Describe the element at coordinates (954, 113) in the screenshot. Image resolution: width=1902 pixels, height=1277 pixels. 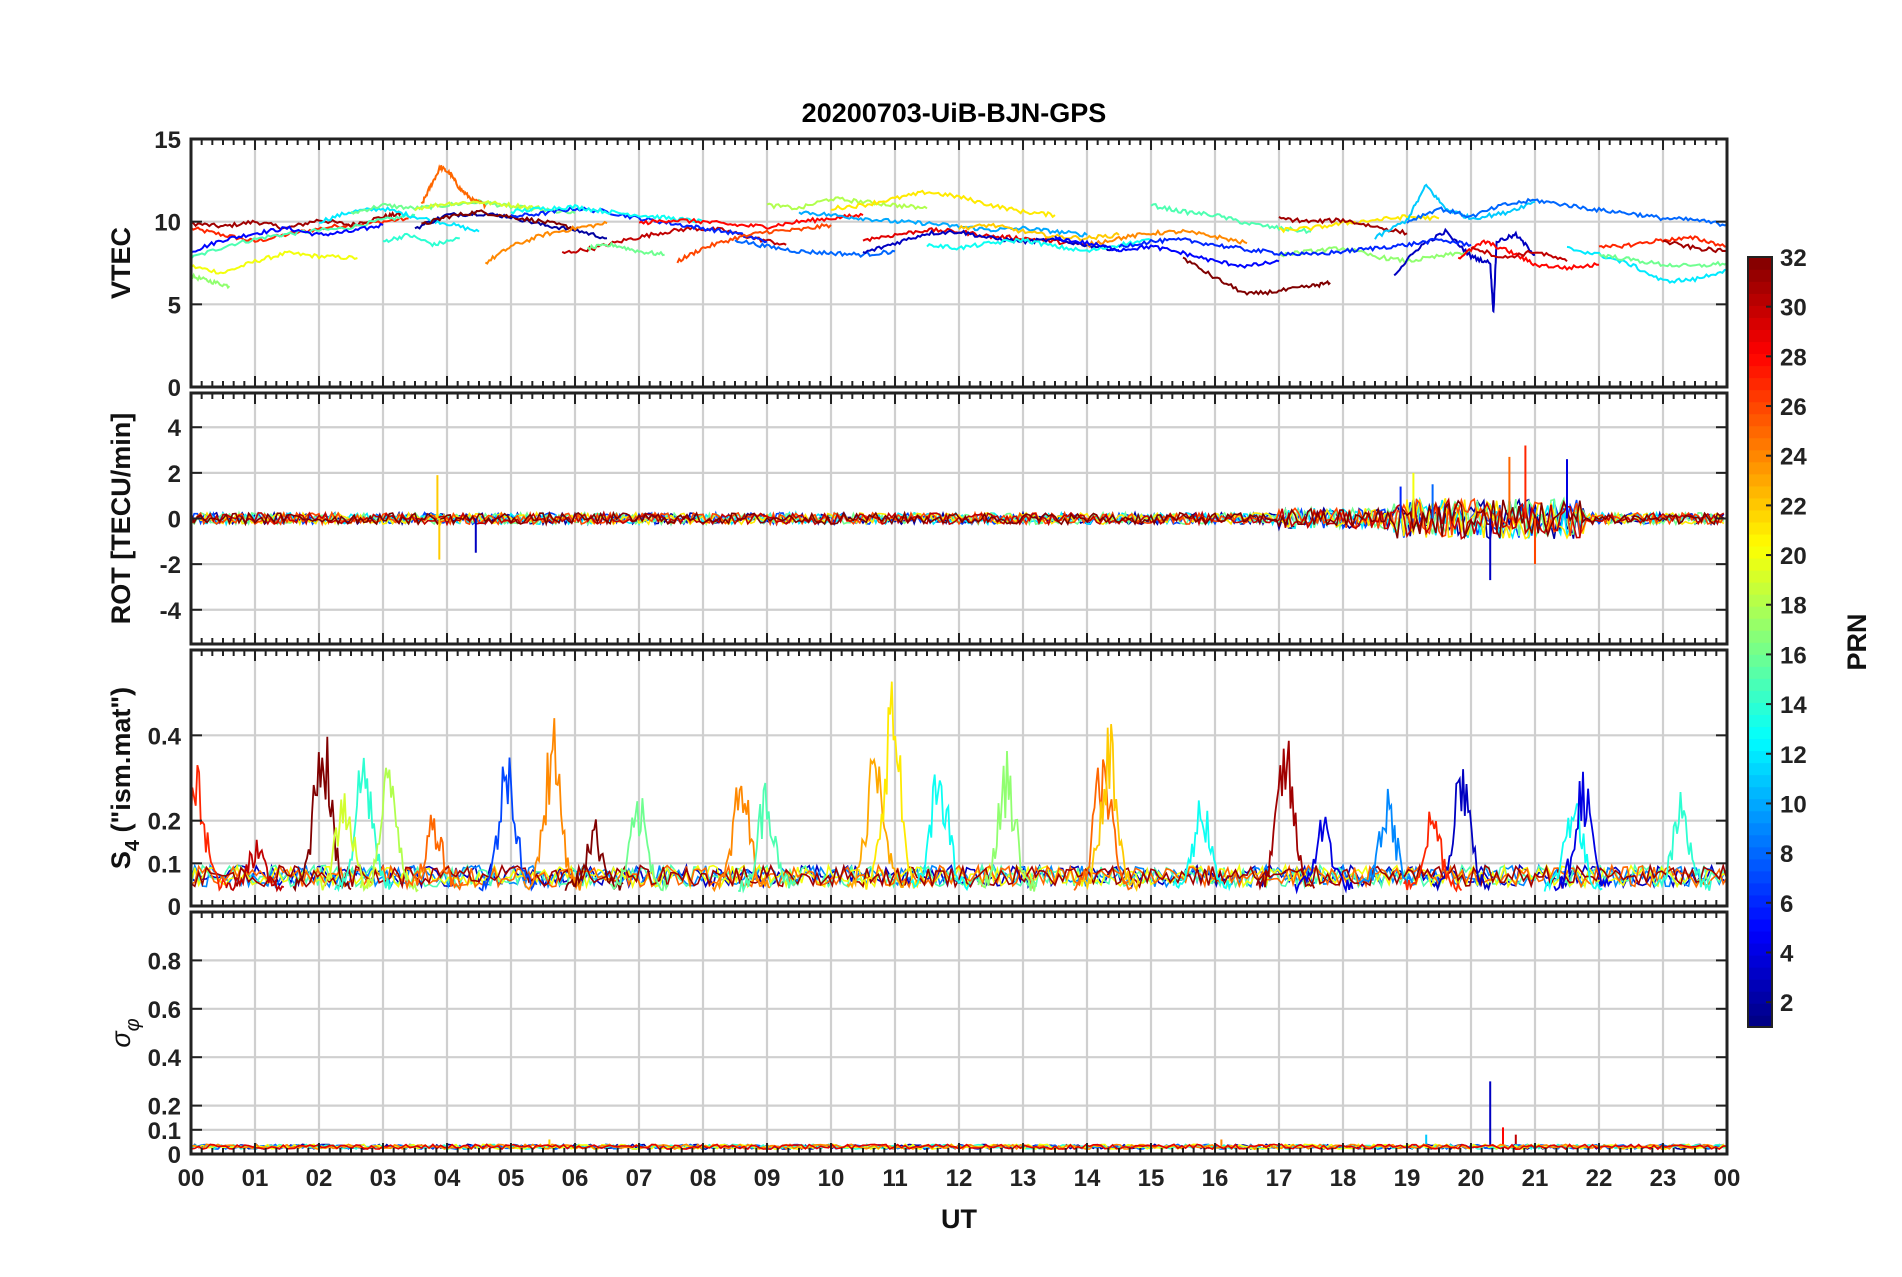
I see `chart-title: 20200703-UiB-BJN-GPS` at that location.